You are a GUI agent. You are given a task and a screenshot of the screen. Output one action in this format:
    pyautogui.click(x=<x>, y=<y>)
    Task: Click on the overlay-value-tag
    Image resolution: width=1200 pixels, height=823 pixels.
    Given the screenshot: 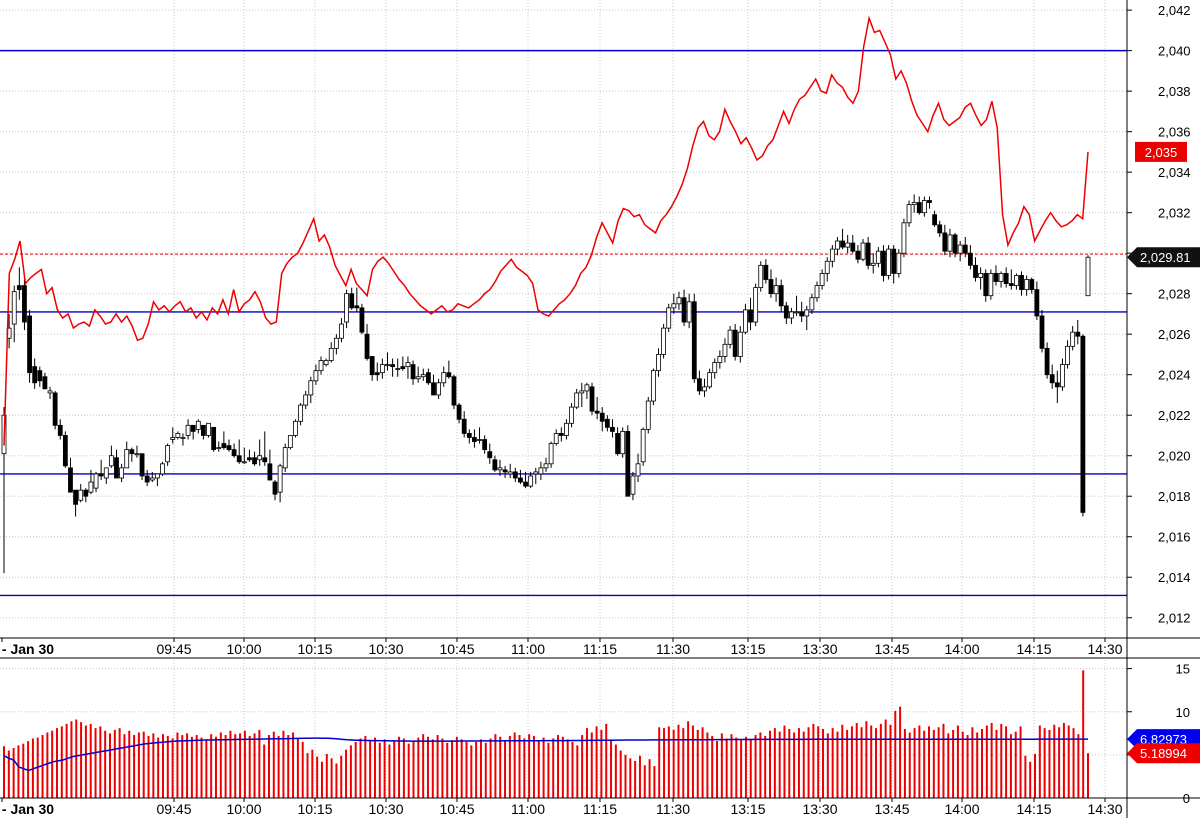 What is the action you would take?
    pyautogui.click(x=1161, y=151)
    